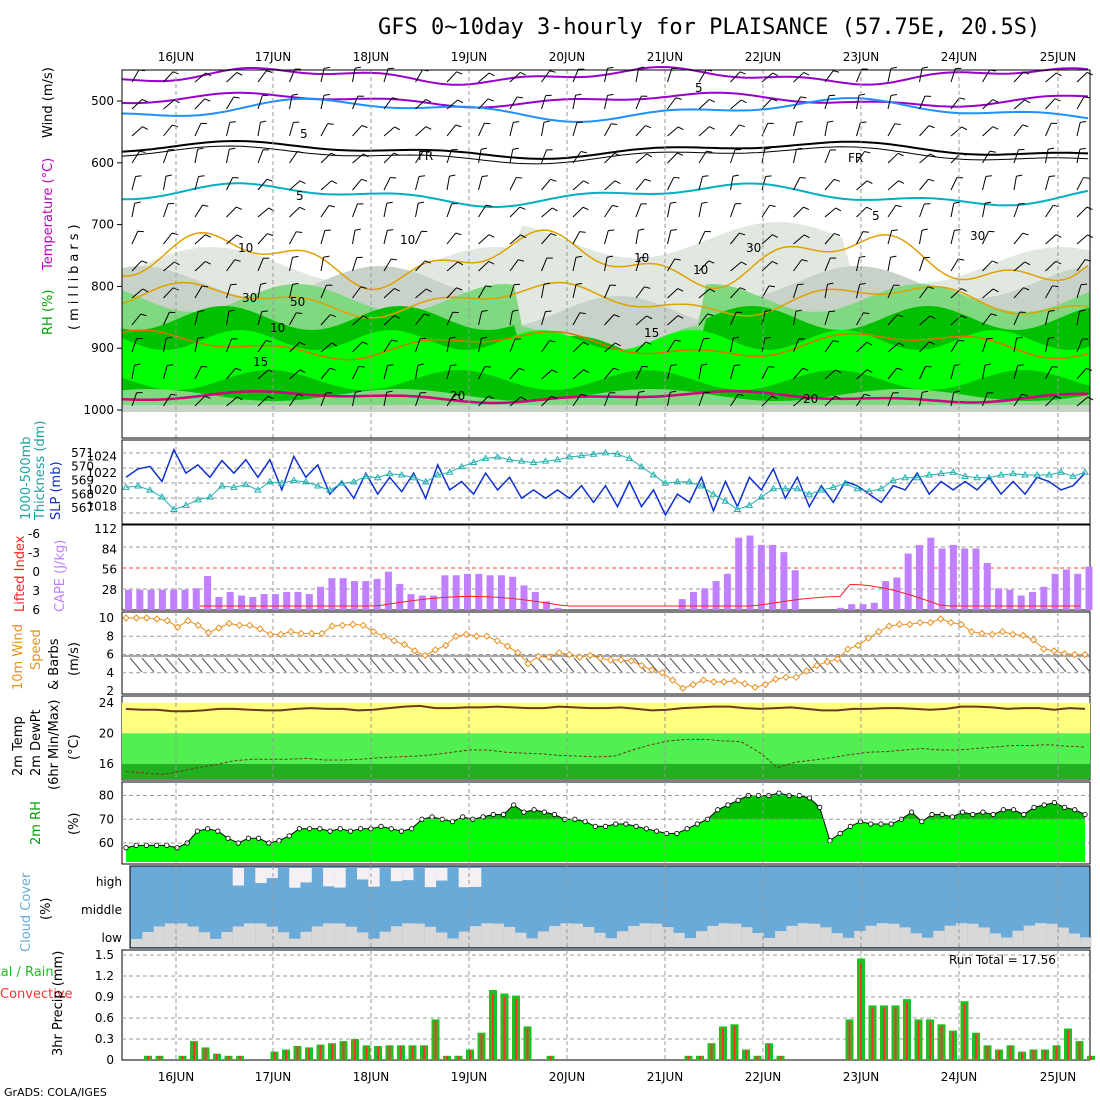 The width and height of the screenshot is (1100, 1100). Describe the element at coordinates (46, 909) in the screenshot. I see `ylabel-cloud-unit: (%)` at that location.